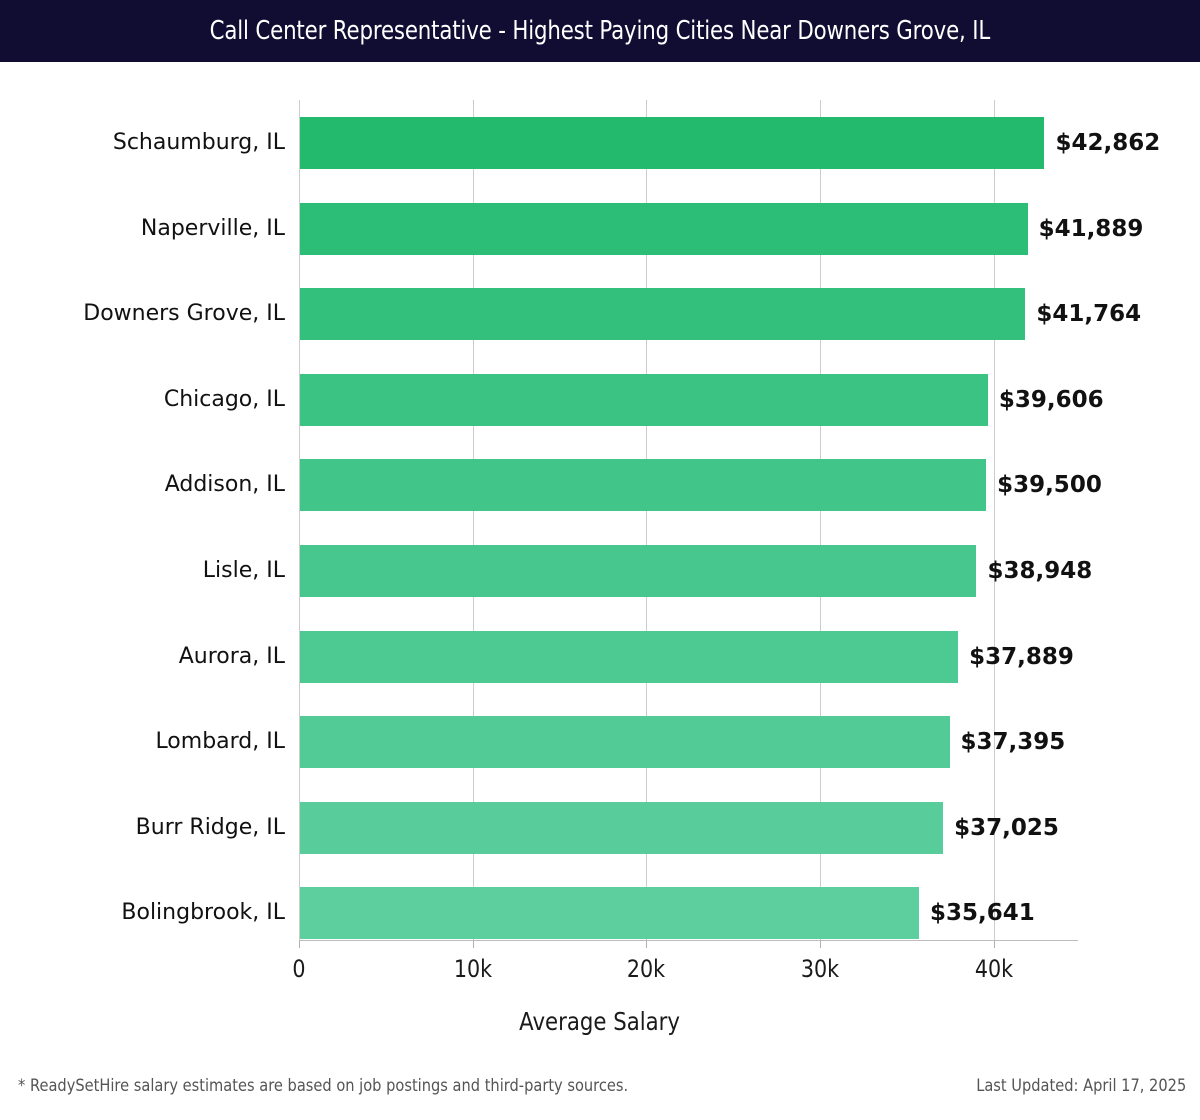 The height and width of the screenshot is (1120, 1200). I want to click on bar-row: Lombard, IL $37,395, so click(600, 742).